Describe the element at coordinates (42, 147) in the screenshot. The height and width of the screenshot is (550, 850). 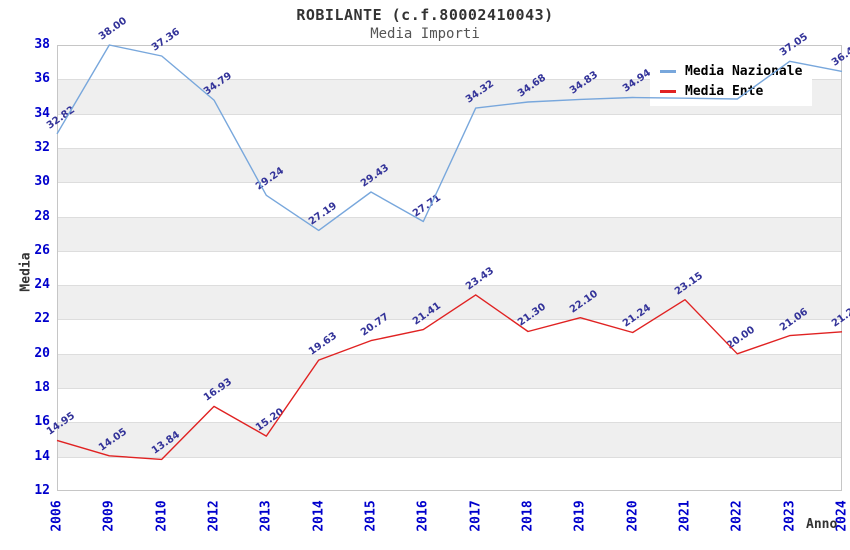
I see `y-tick-label: 32` at that location.